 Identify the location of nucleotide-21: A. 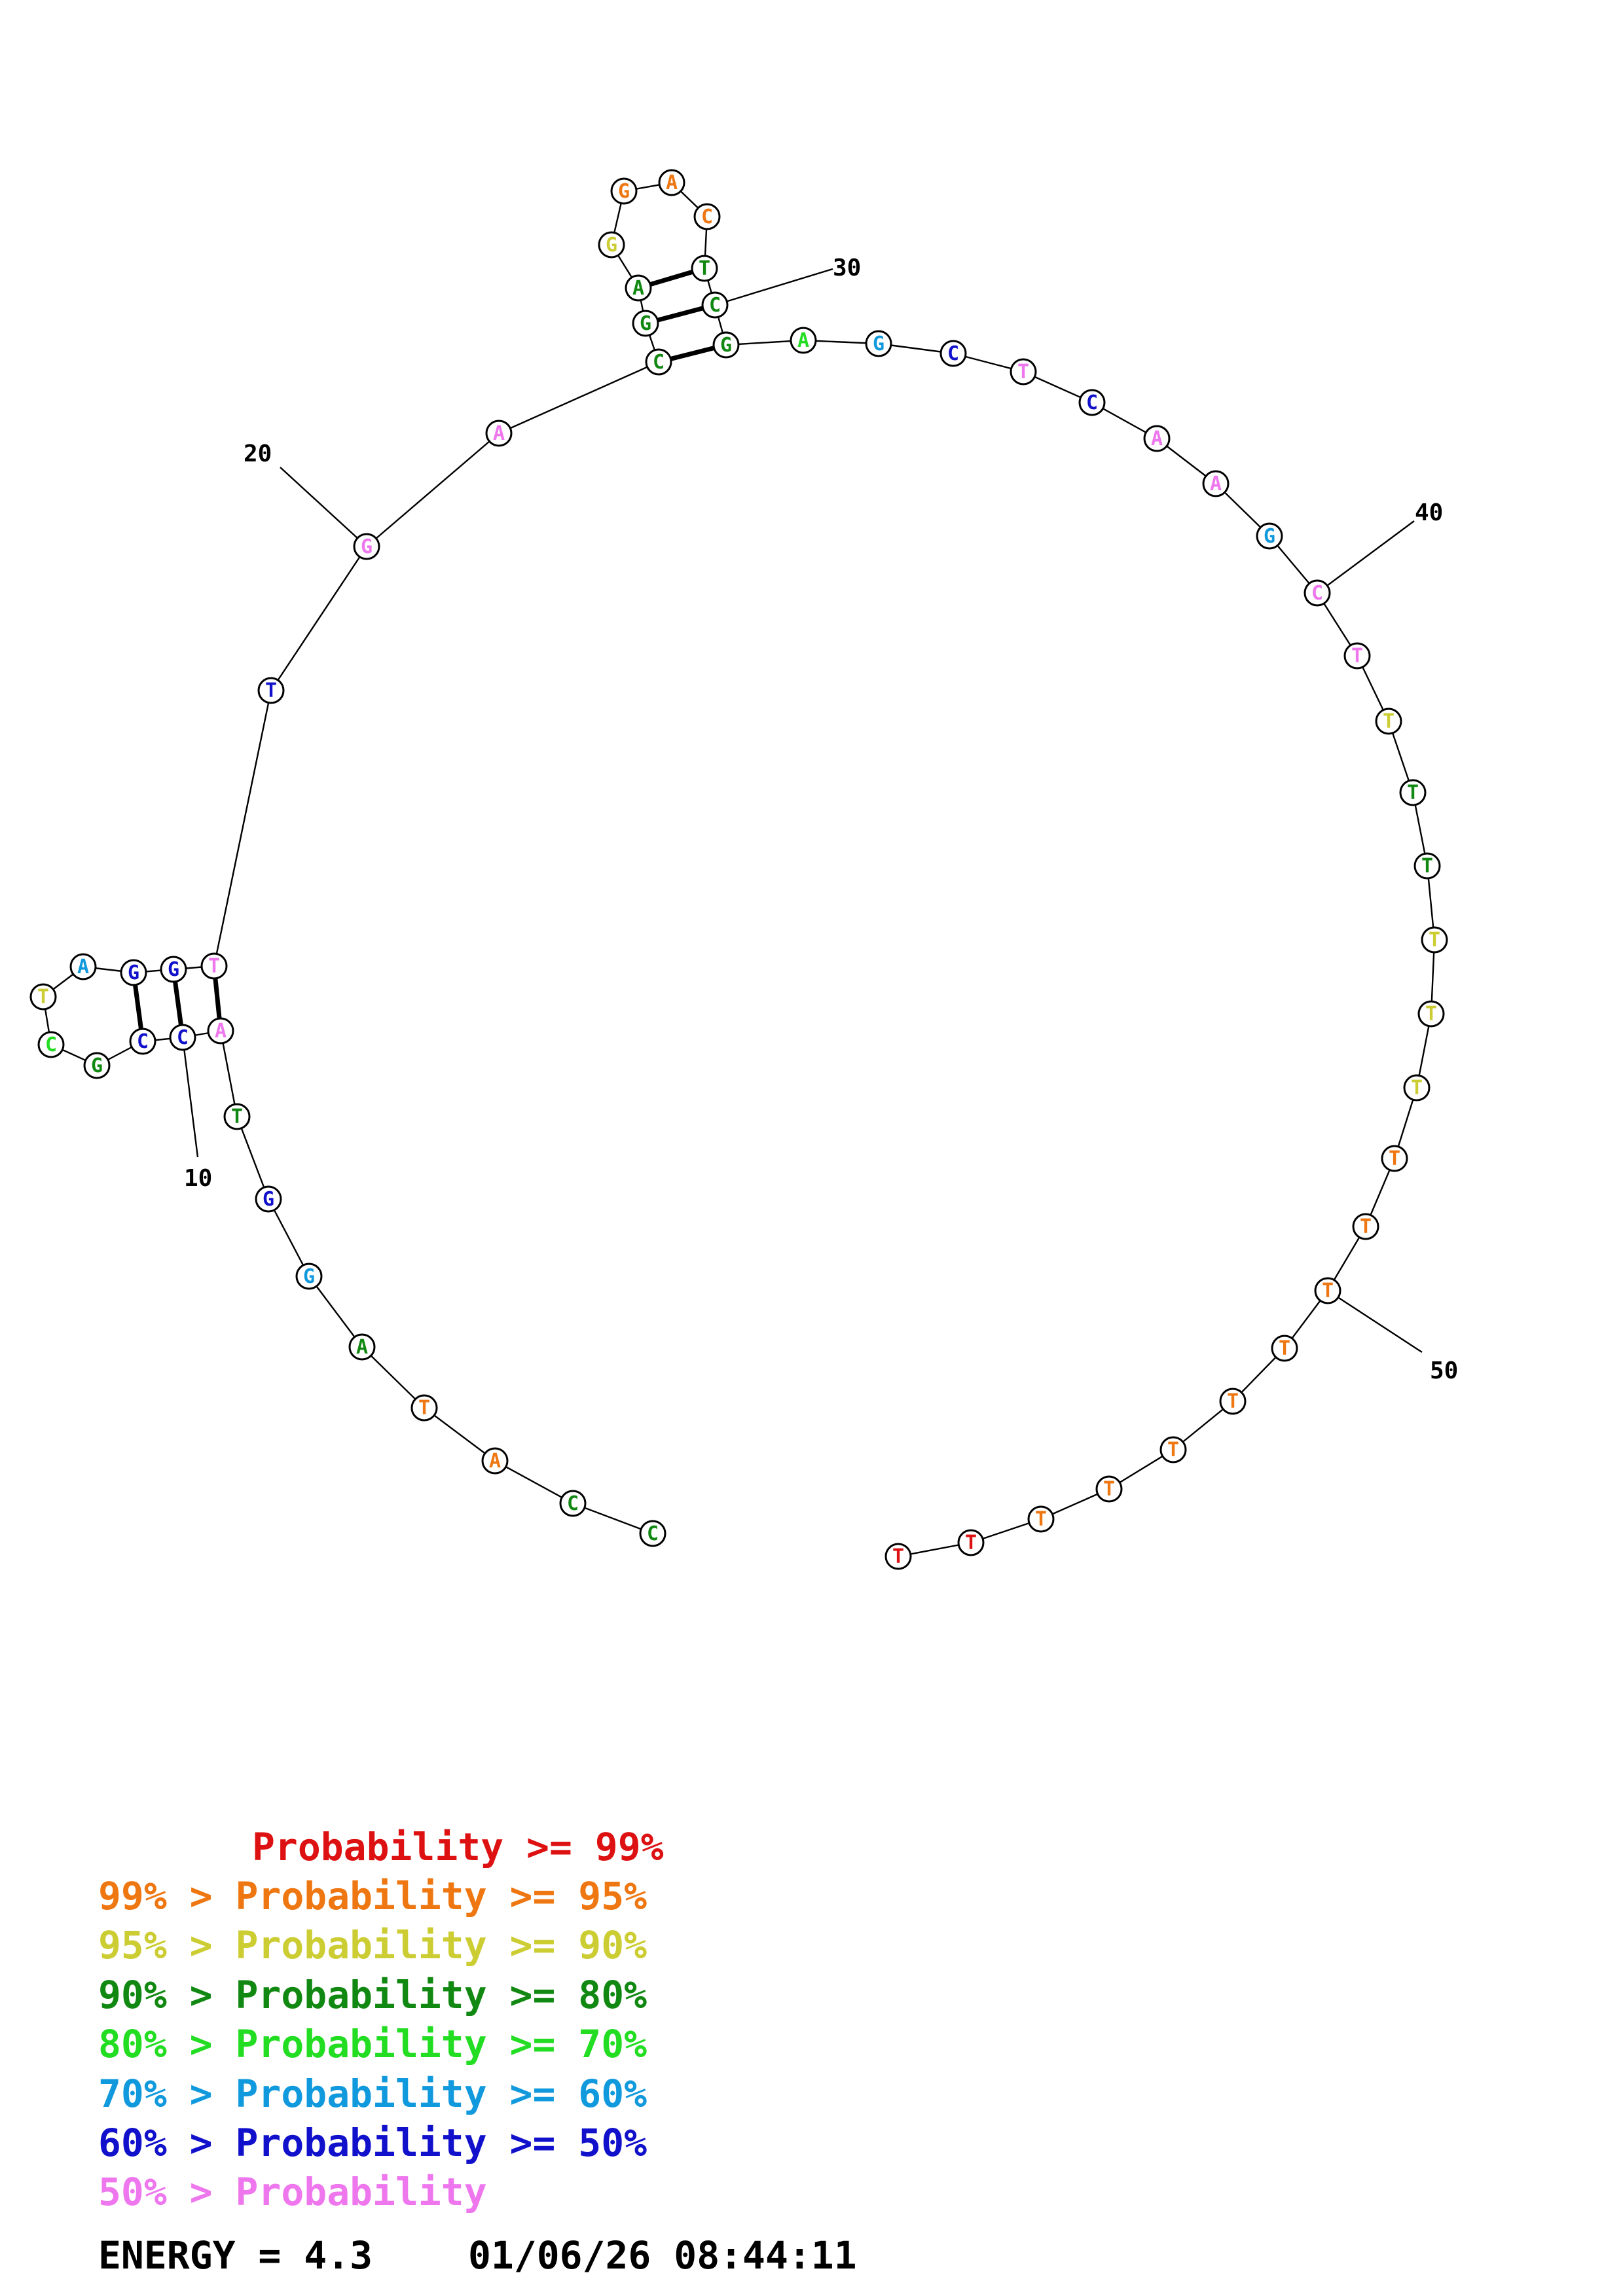
(499, 433).